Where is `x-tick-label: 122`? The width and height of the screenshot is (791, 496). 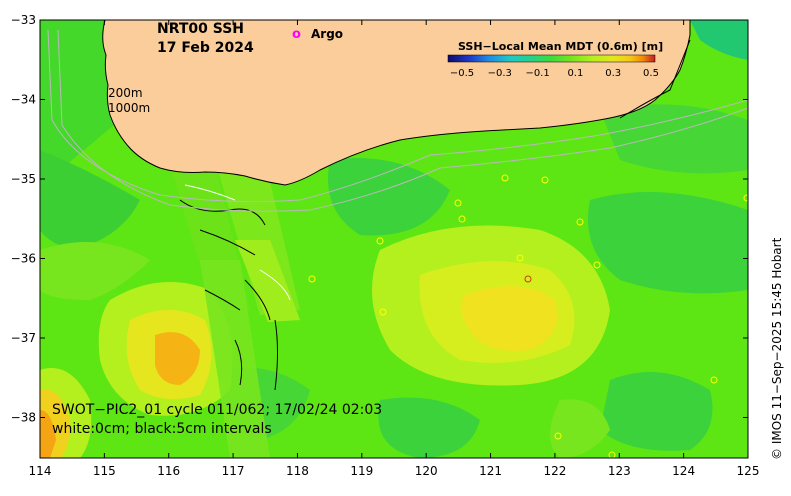 x-tick-label: 122 is located at coordinates (554, 471).